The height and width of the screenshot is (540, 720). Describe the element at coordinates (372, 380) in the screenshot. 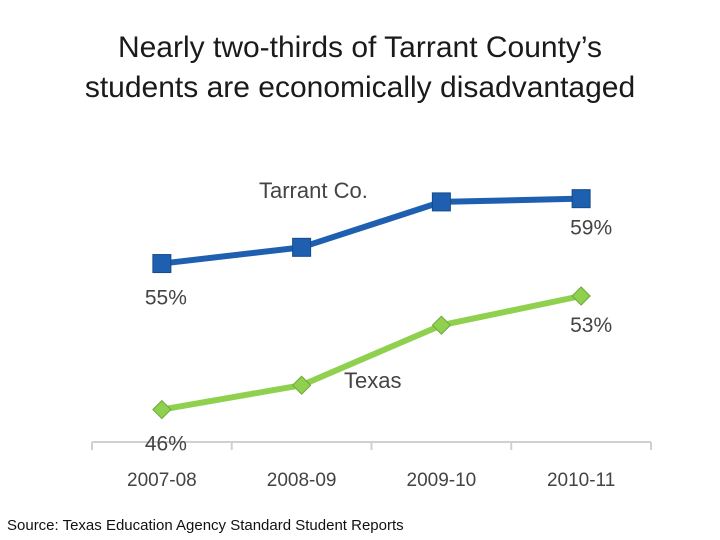

I see `series-name-label: Texas` at that location.